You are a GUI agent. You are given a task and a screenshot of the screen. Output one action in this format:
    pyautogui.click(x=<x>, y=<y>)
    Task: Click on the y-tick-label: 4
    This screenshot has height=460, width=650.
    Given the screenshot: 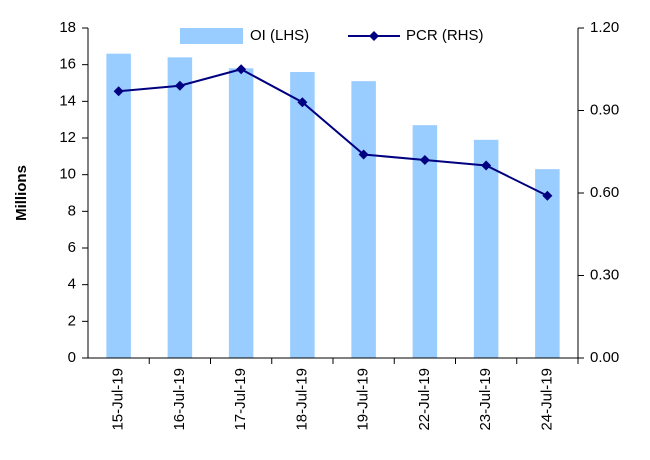 What is the action you would take?
    pyautogui.click(x=72, y=284)
    